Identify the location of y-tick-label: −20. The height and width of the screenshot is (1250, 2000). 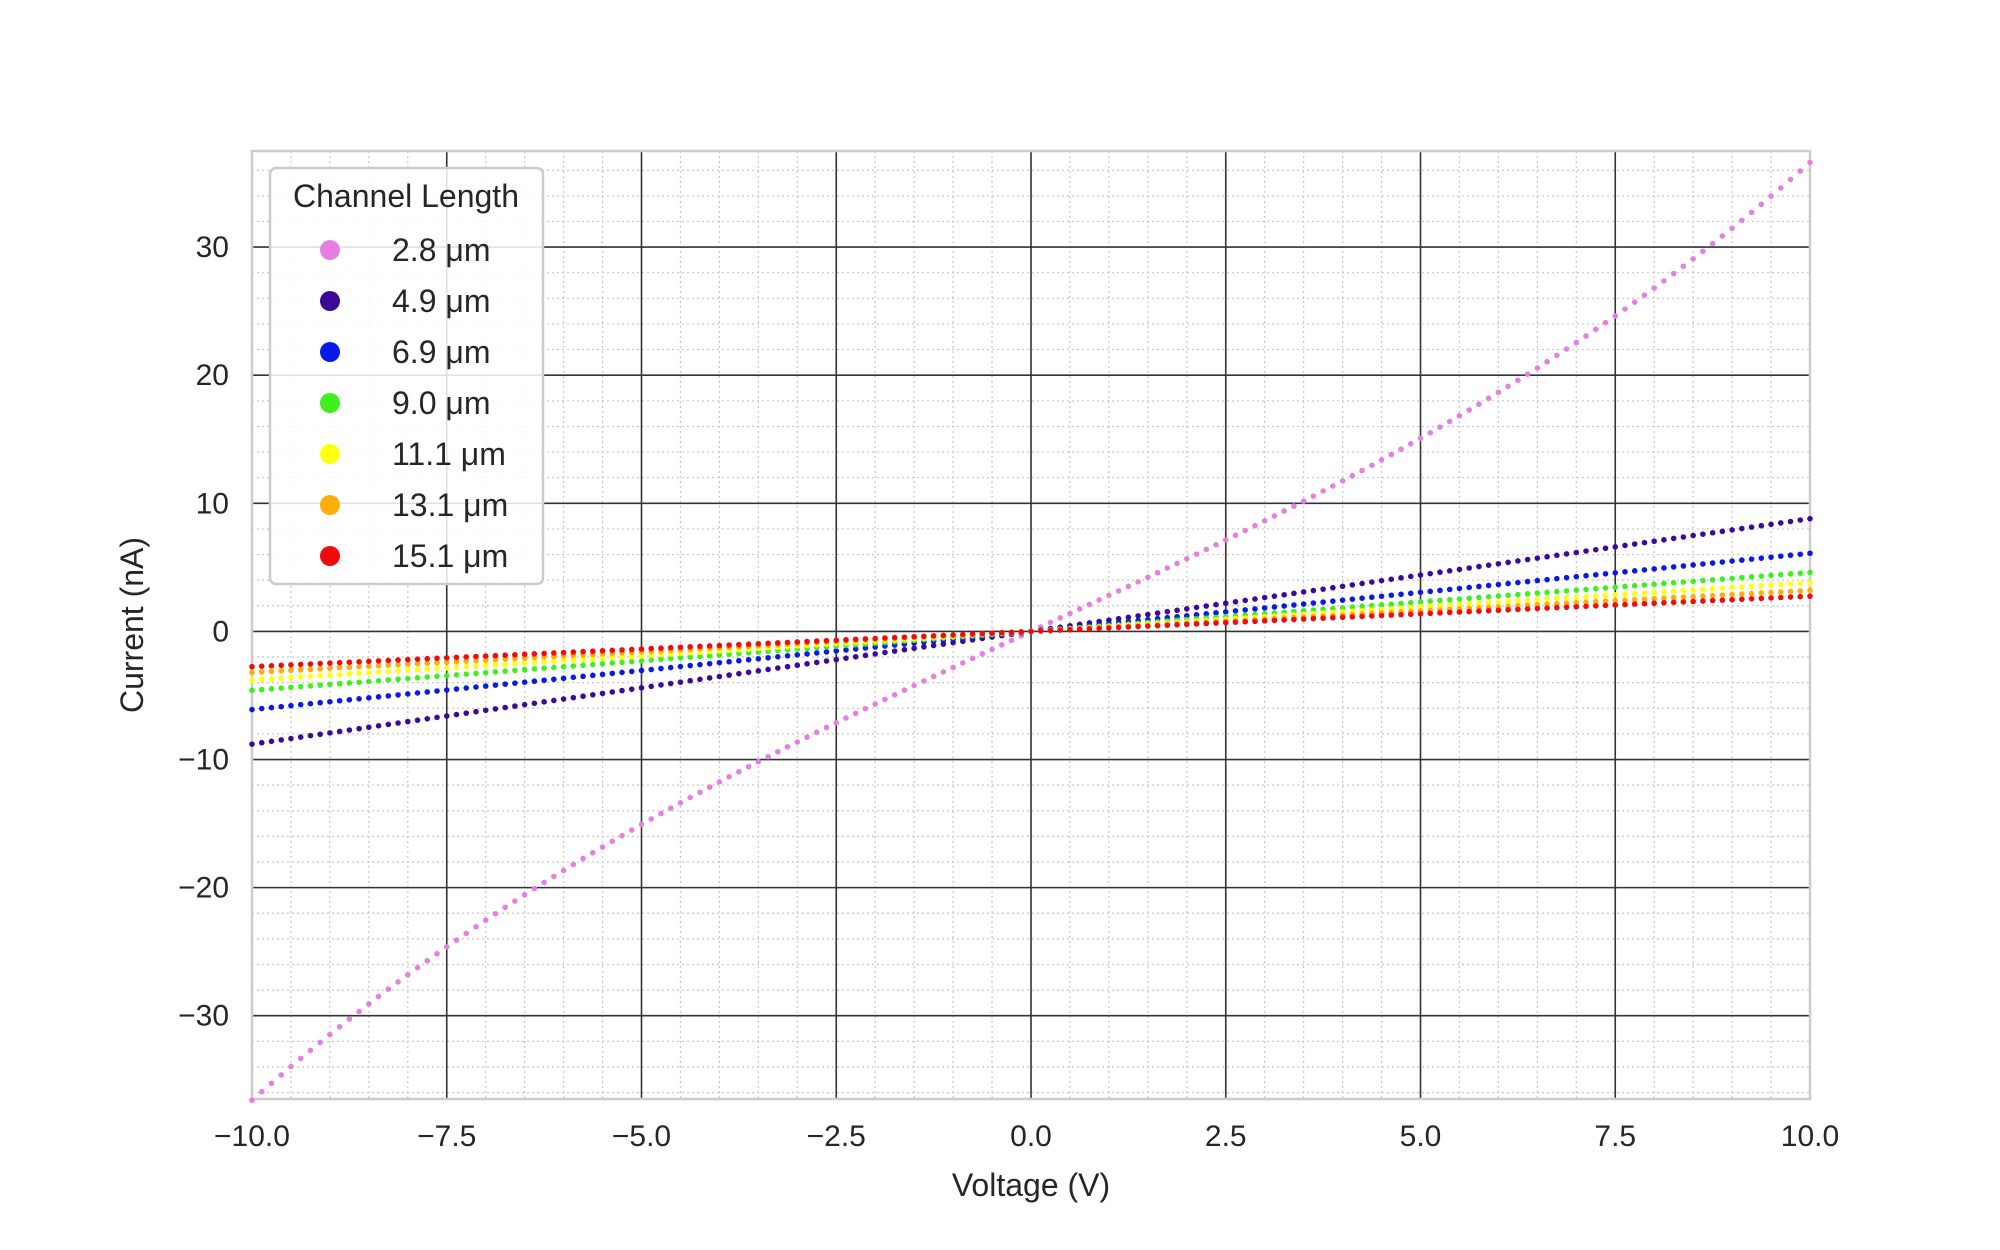
(203, 888).